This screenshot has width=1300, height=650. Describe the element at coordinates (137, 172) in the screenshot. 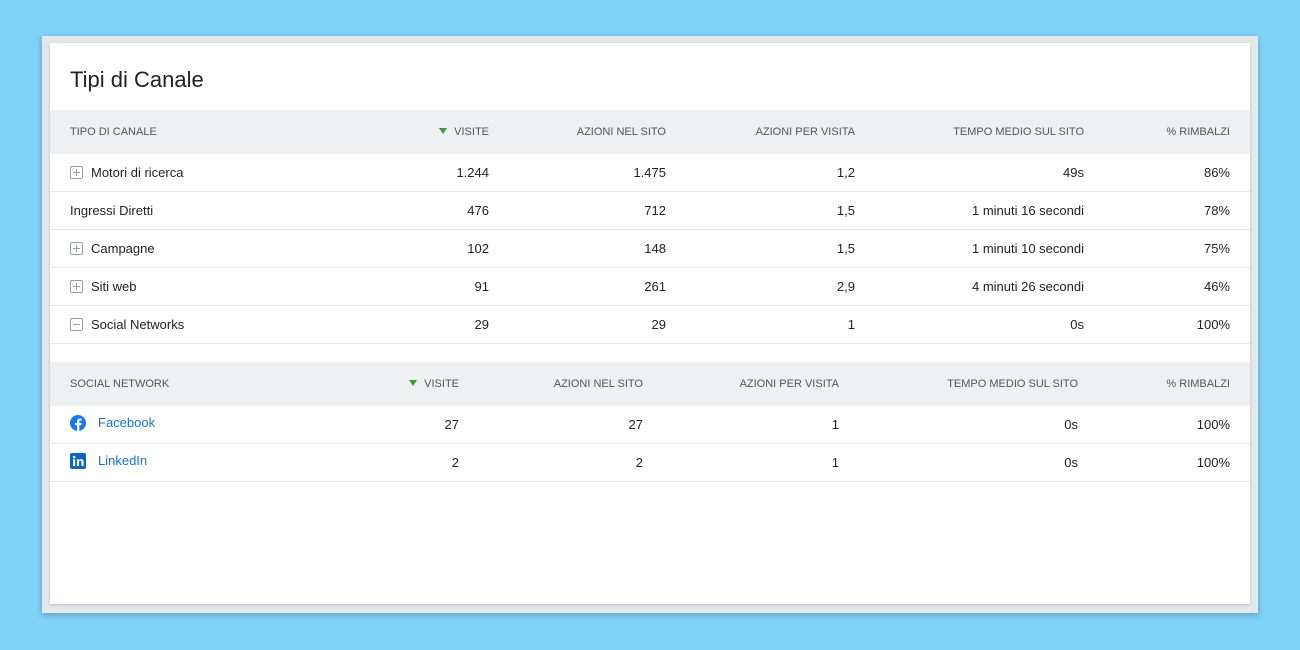

I see `channel-label: Motori di ricerca` at that location.